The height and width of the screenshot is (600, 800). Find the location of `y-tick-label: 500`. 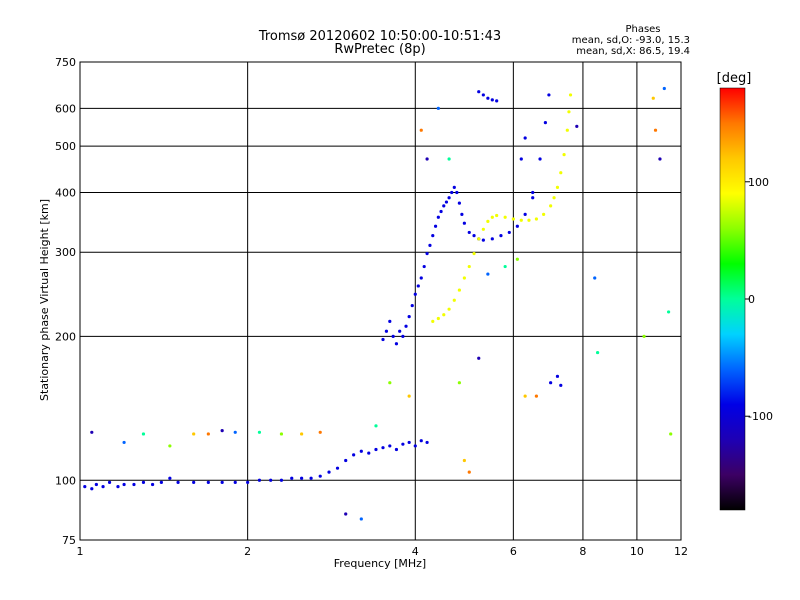

y-tick-label: 500 is located at coordinates (65, 146).